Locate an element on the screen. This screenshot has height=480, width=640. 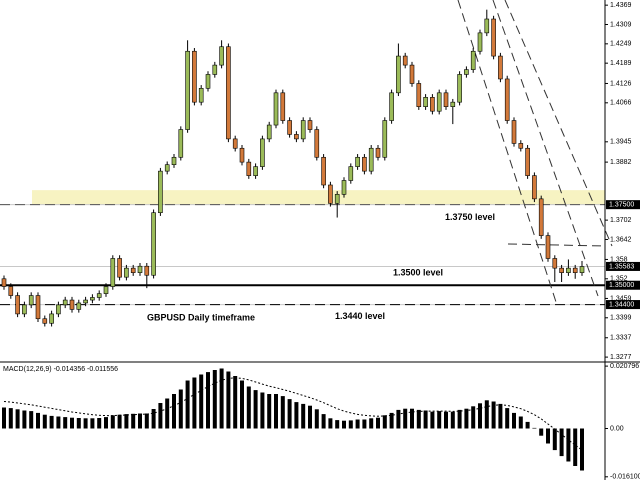
y-tick-label: 1.4189 is located at coordinates (621, 63).